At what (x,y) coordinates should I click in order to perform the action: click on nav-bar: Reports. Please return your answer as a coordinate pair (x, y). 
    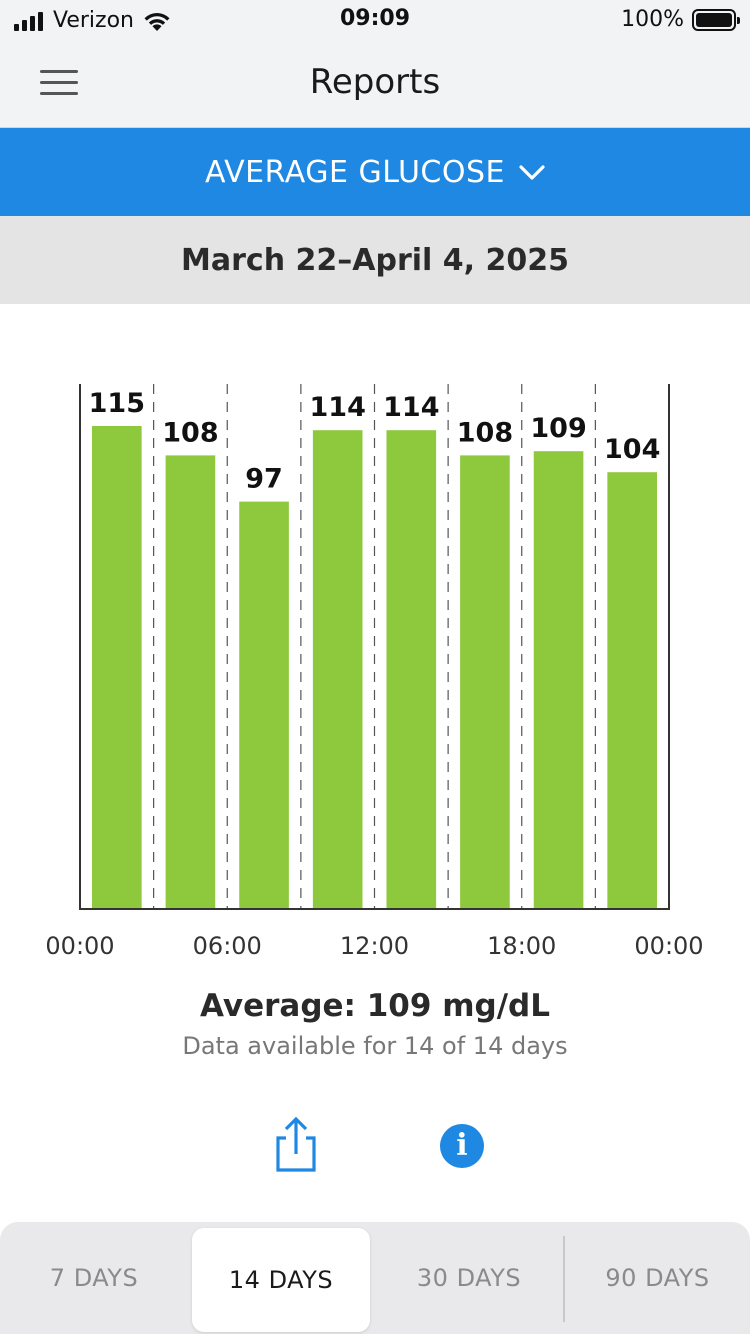
    Looking at the image, I should click on (375, 84).